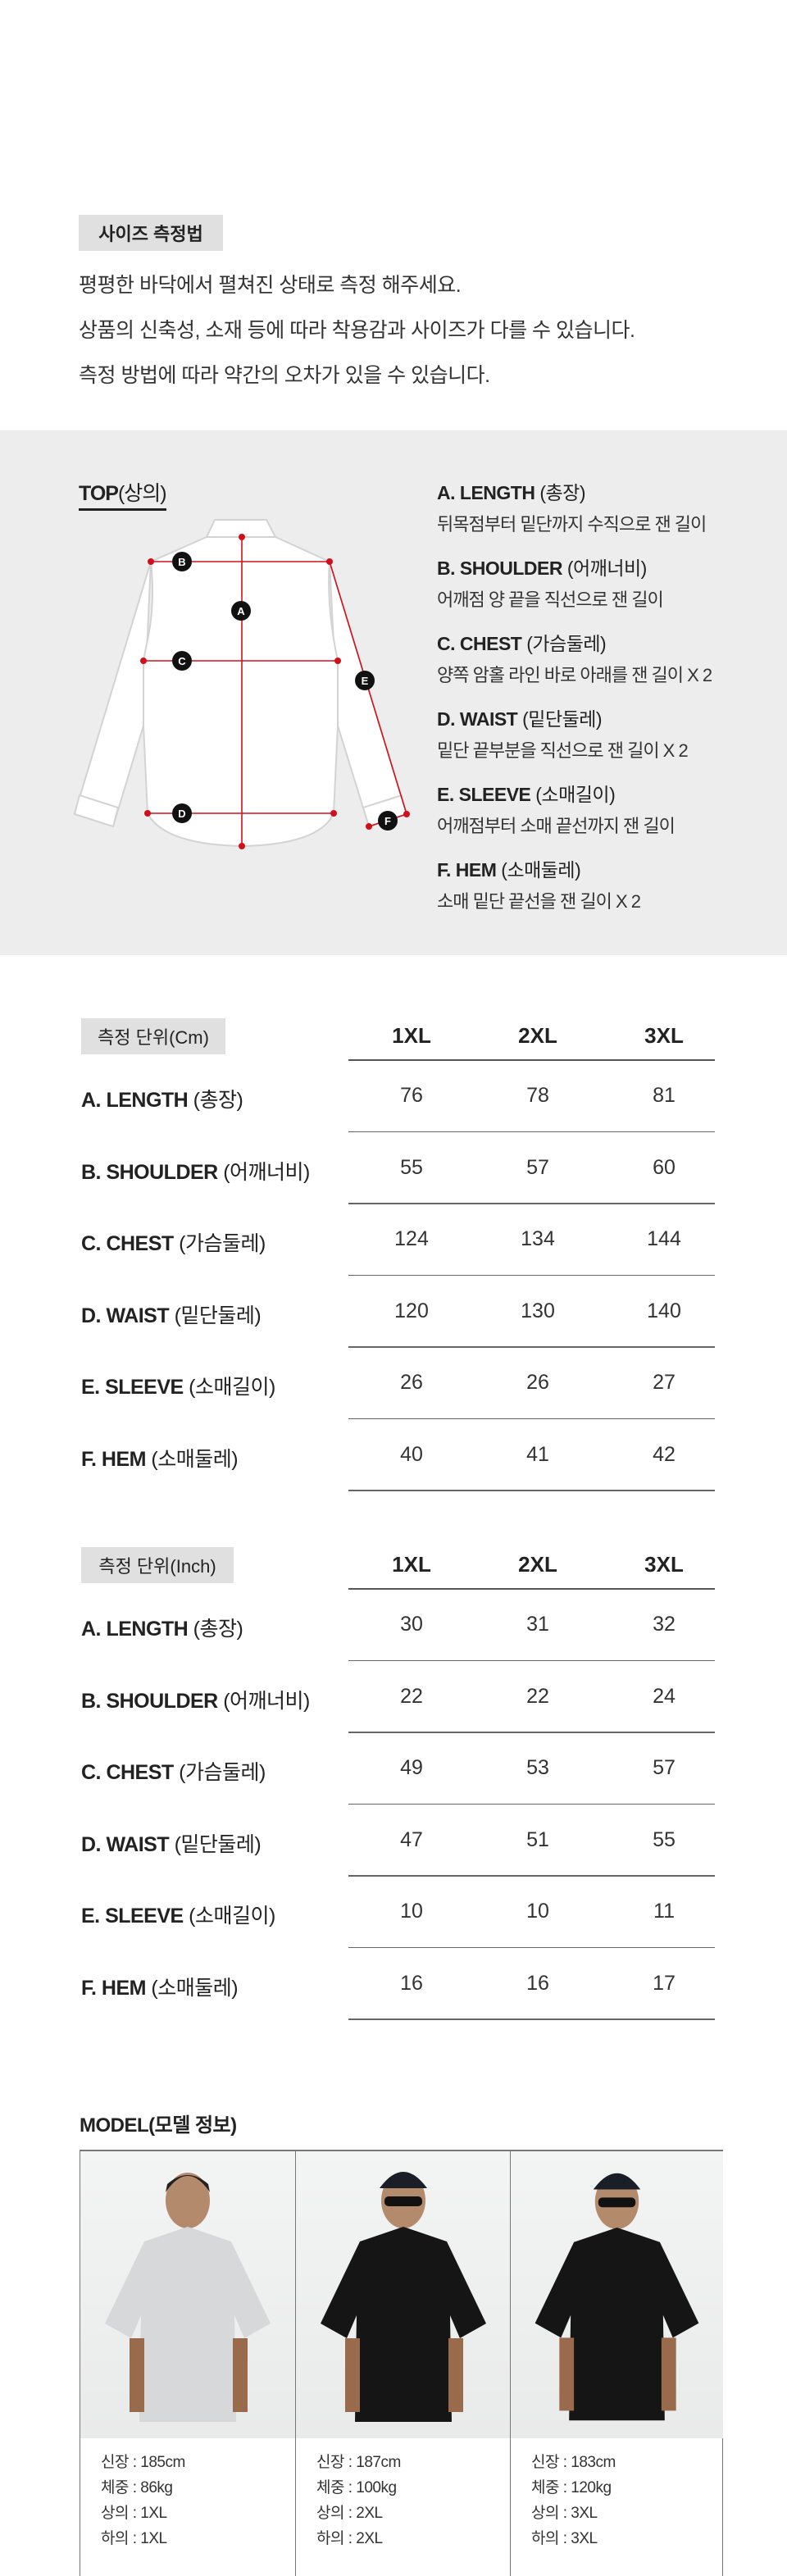 The image size is (787, 2576). I want to click on svg-text: A, so click(241, 611).